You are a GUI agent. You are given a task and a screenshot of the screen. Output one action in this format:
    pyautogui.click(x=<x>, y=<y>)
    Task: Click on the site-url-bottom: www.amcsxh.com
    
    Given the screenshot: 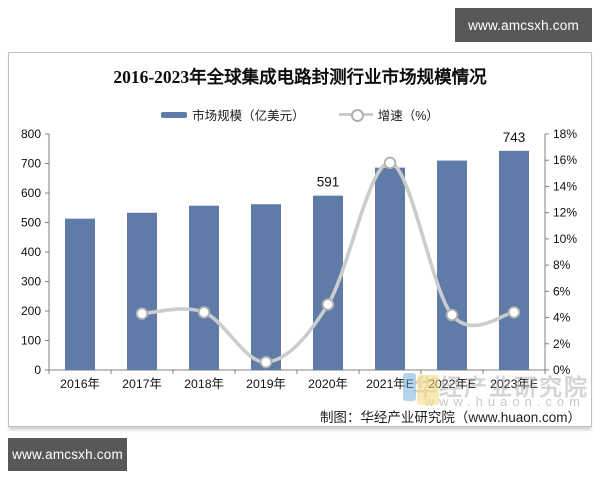 What is the action you would take?
    pyautogui.click(x=67, y=454)
    